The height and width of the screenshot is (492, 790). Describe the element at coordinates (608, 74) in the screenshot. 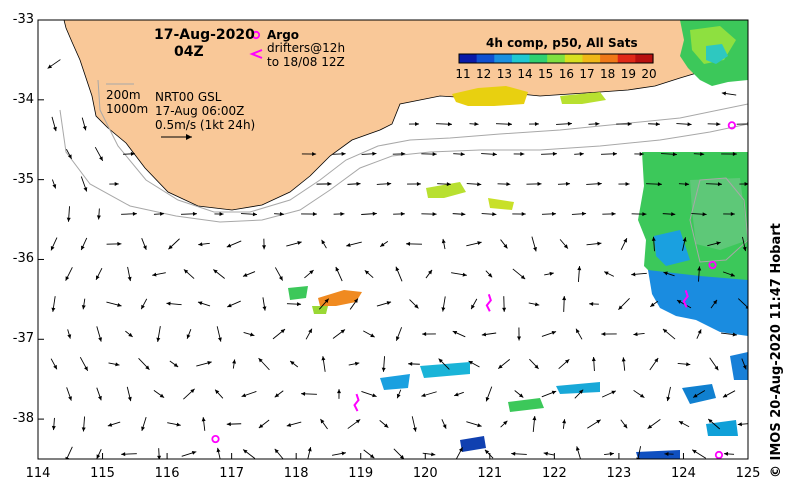

I see `colorbar-tick-label: 18` at that location.